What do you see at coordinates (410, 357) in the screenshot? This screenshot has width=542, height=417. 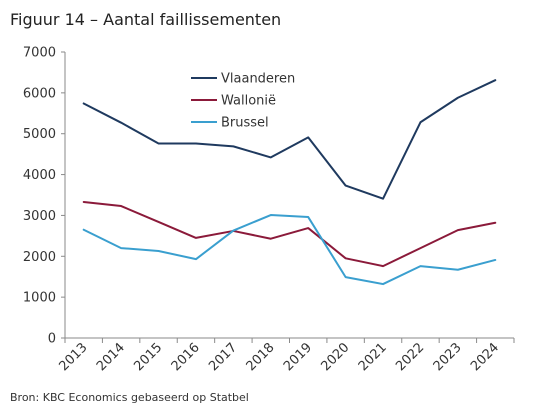 I see `x-tick-label: 2022` at bounding box center [410, 357].